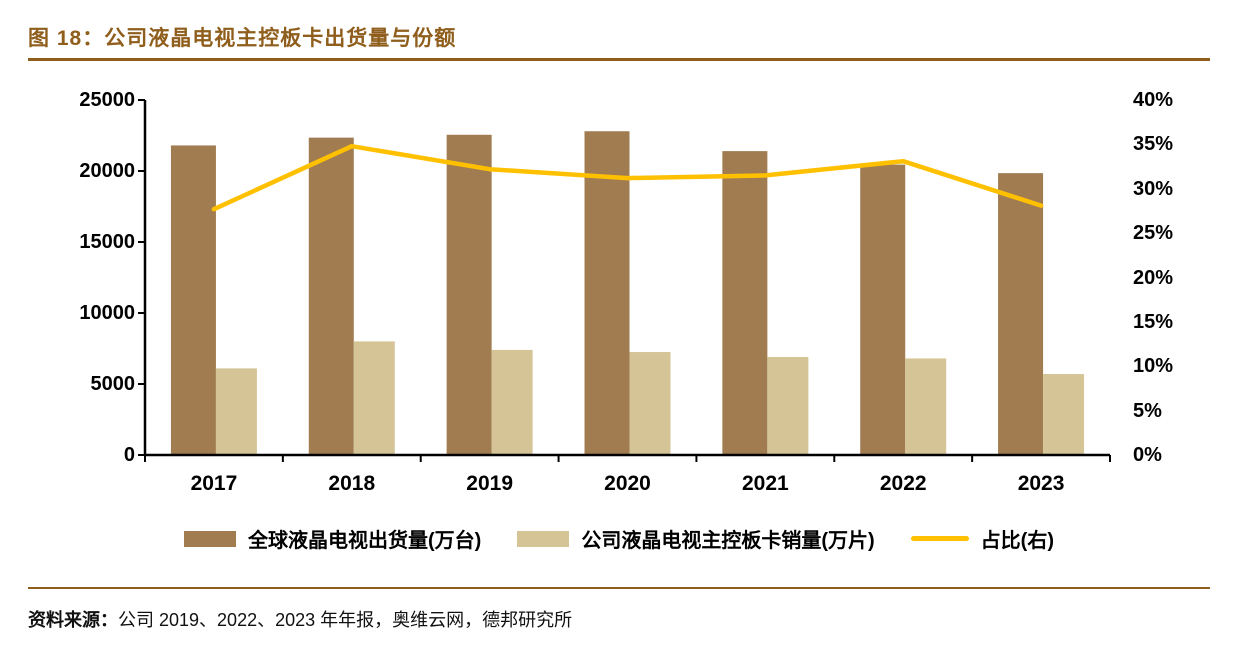 The width and height of the screenshot is (1238, 645). What do you see at coordinates (619, 59) in the screenshot?
I see `title-rule` at bounding box center [619, 59].